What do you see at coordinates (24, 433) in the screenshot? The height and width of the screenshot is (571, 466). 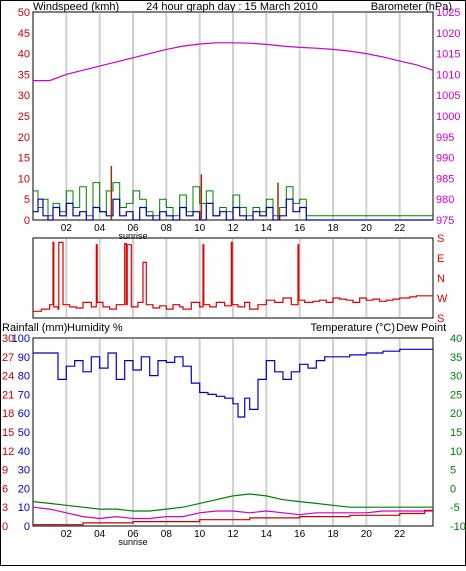 I see `humidity-tick-50: 50` at bounding box center [24, 433].